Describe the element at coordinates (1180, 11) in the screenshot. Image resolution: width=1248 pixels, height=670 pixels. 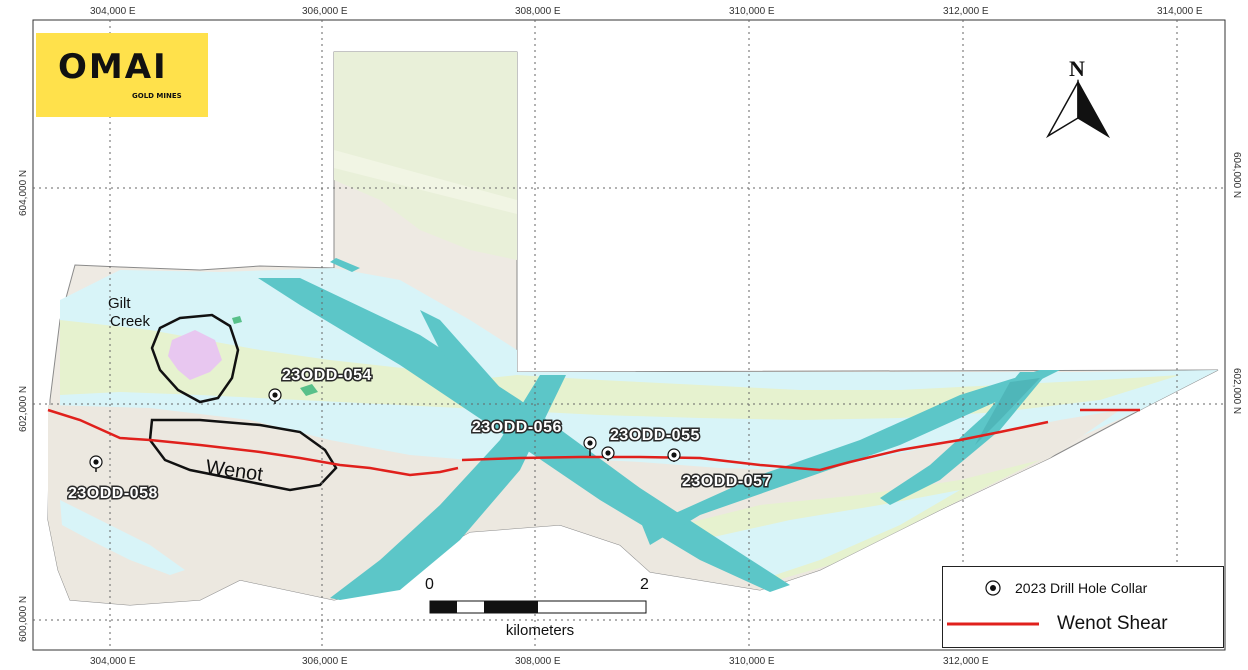
I see `easting-top-6: 314,000 E` at that location.